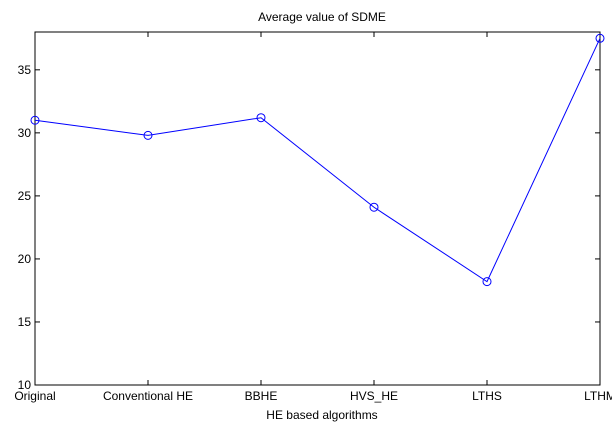 Image resolution: width=612 pixels, height=422 pixels. I want to click on x-axis-label: HE based algorithms, so click(321, 415).